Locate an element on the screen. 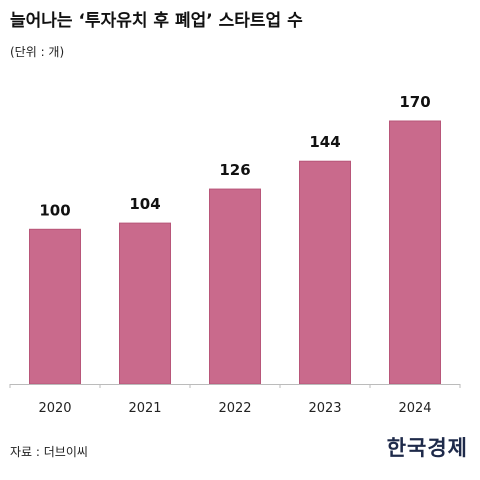  bar-2020 is located at coordinates (55, 306).